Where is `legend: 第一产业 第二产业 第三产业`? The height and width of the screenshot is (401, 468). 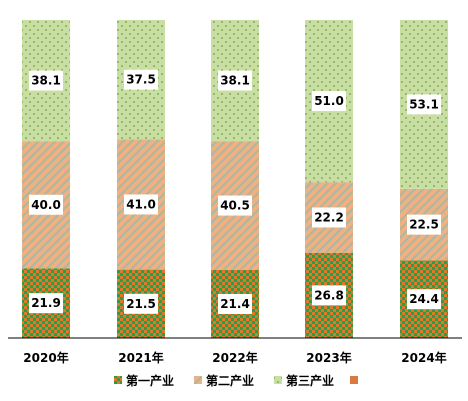
legend: 第一产业 第二产业 第三产业 is located at coordinates (236, 380).